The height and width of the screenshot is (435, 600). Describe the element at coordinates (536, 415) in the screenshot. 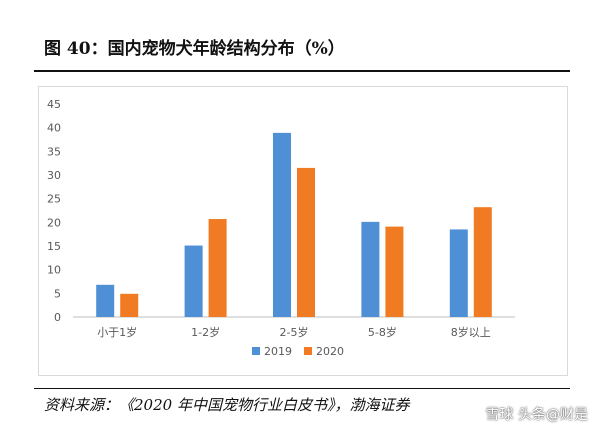

I see `watermark: 雪球 头条@财是` at that location.